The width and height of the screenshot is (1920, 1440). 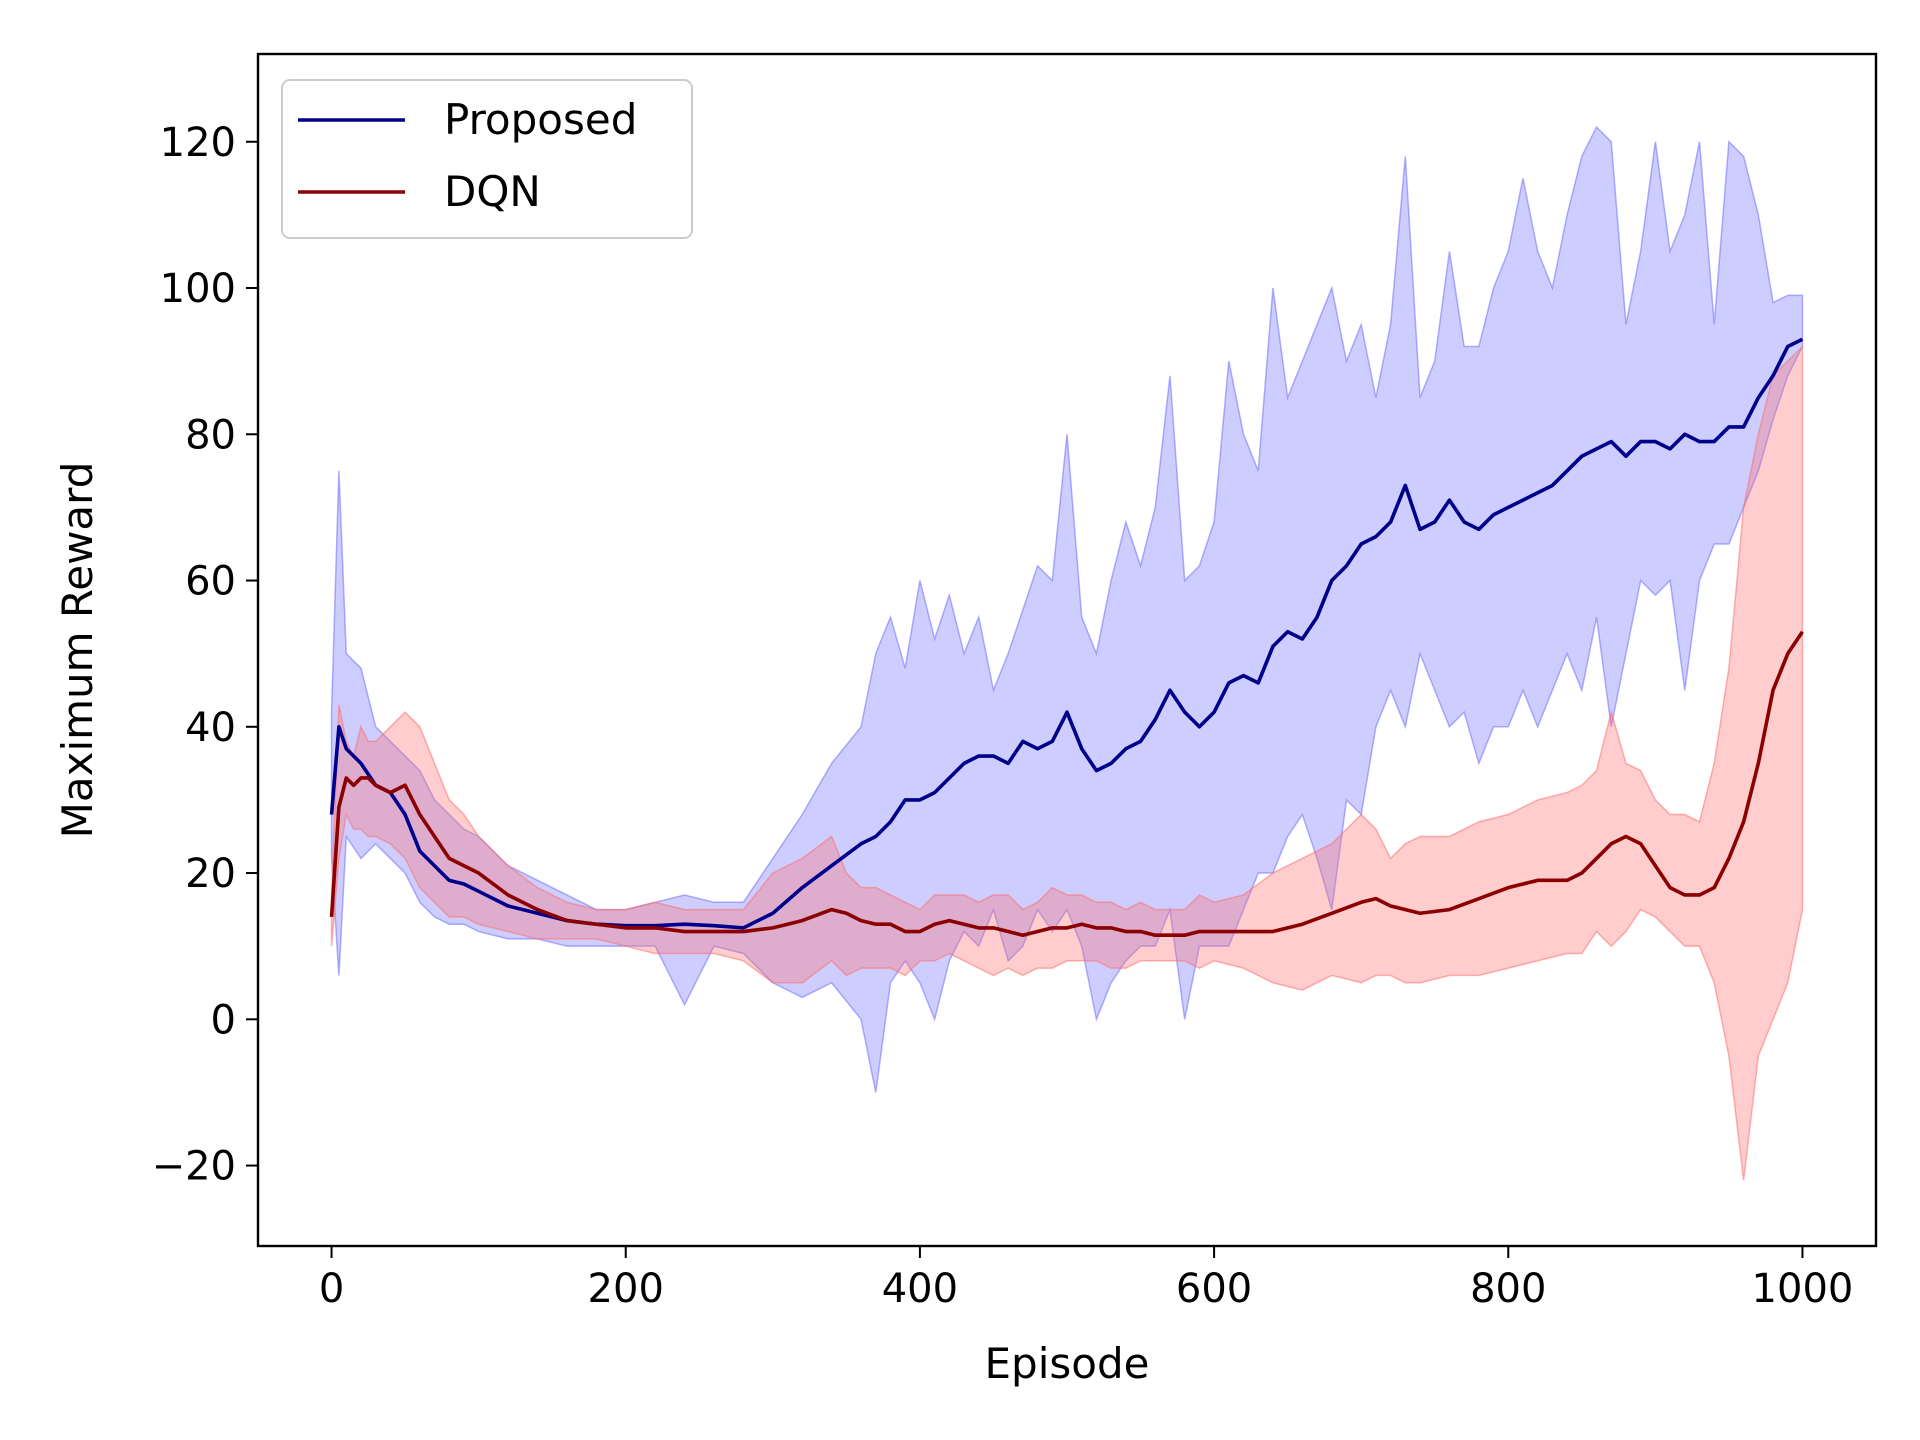 I want to click on y-tick-label: 60, so click(x=210, y=582).